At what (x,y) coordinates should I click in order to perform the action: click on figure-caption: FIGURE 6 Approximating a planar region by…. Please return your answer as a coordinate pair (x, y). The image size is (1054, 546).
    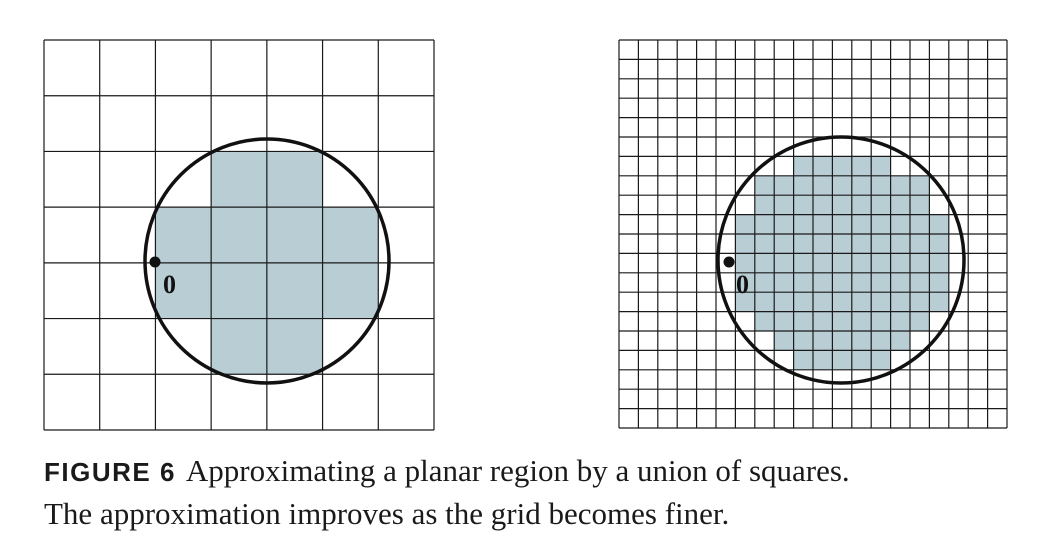
    Looking at the image, I should click on (539, 492).